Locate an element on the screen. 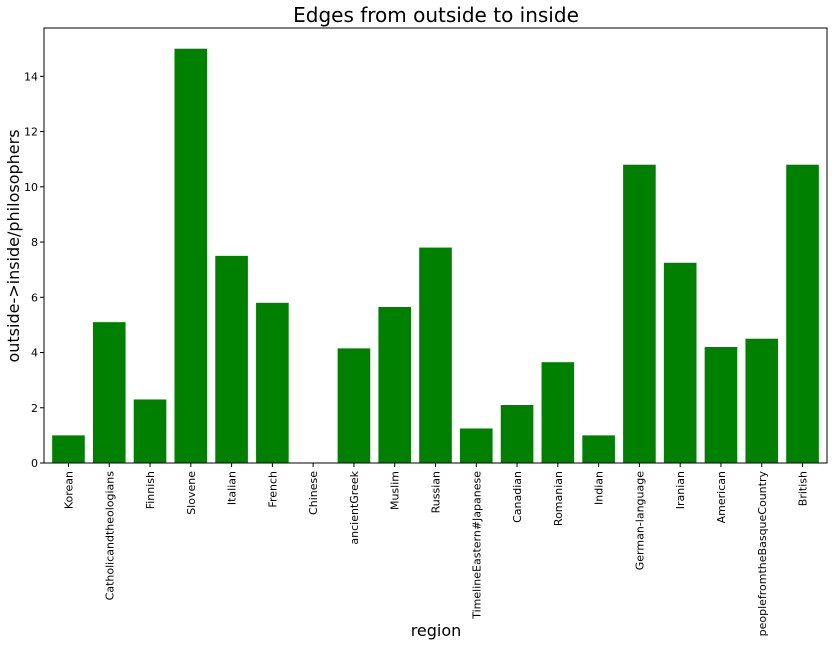  x-tick-label: French is located at coordinates (272, 489).